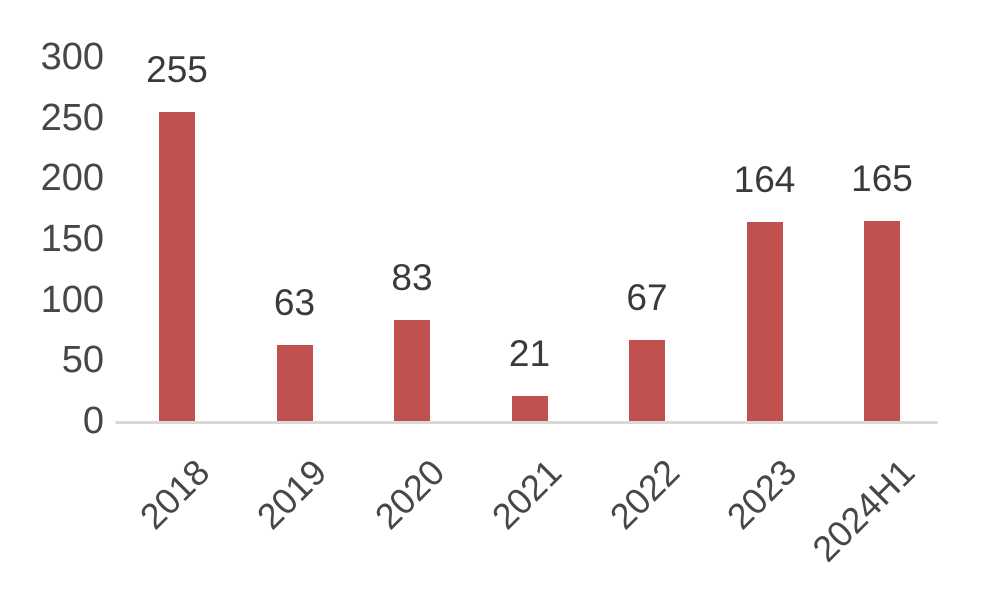 The width and height of the screenshot is (991, 604). What do you see at coordinates (177, 69) in the screenshot?
I see `bar-value-label-2018: 255` at bounding box center [177, 69].